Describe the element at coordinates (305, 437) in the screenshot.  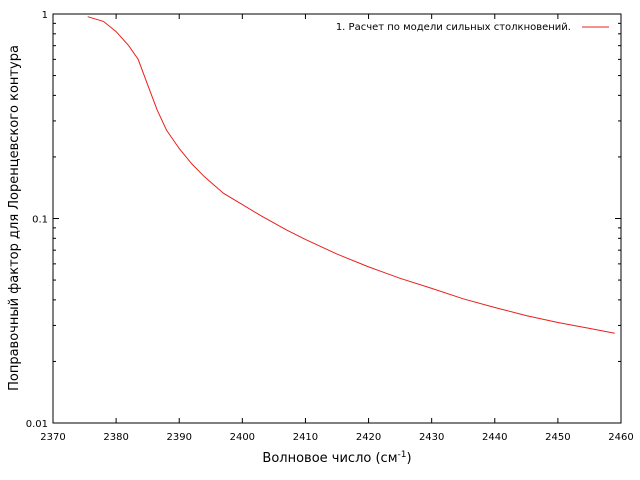
I see `x-tick-label: 2410` at that location.